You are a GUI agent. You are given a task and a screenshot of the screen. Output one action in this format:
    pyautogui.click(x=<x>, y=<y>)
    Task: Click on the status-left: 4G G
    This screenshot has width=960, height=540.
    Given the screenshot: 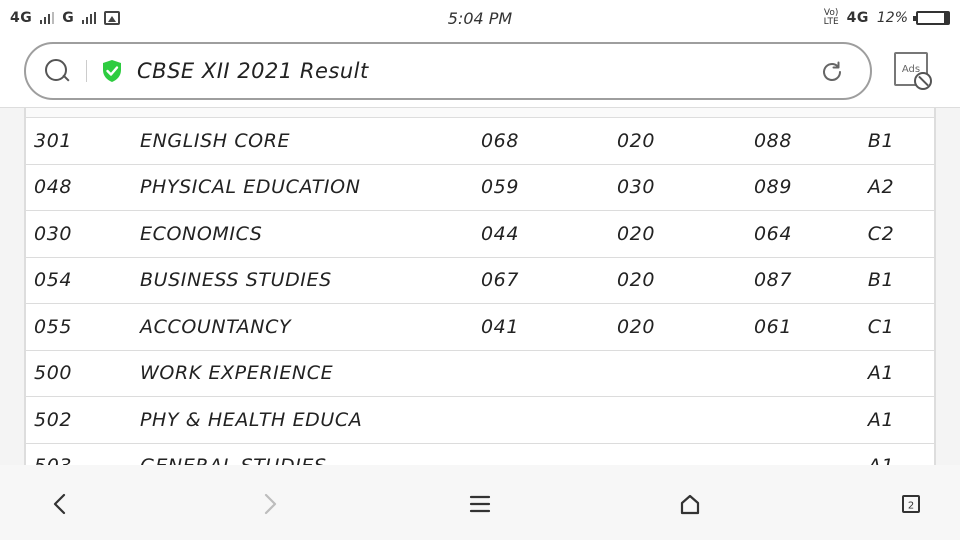 What is the action you would take?
    pyautogui.click(x=65, y=18)
    